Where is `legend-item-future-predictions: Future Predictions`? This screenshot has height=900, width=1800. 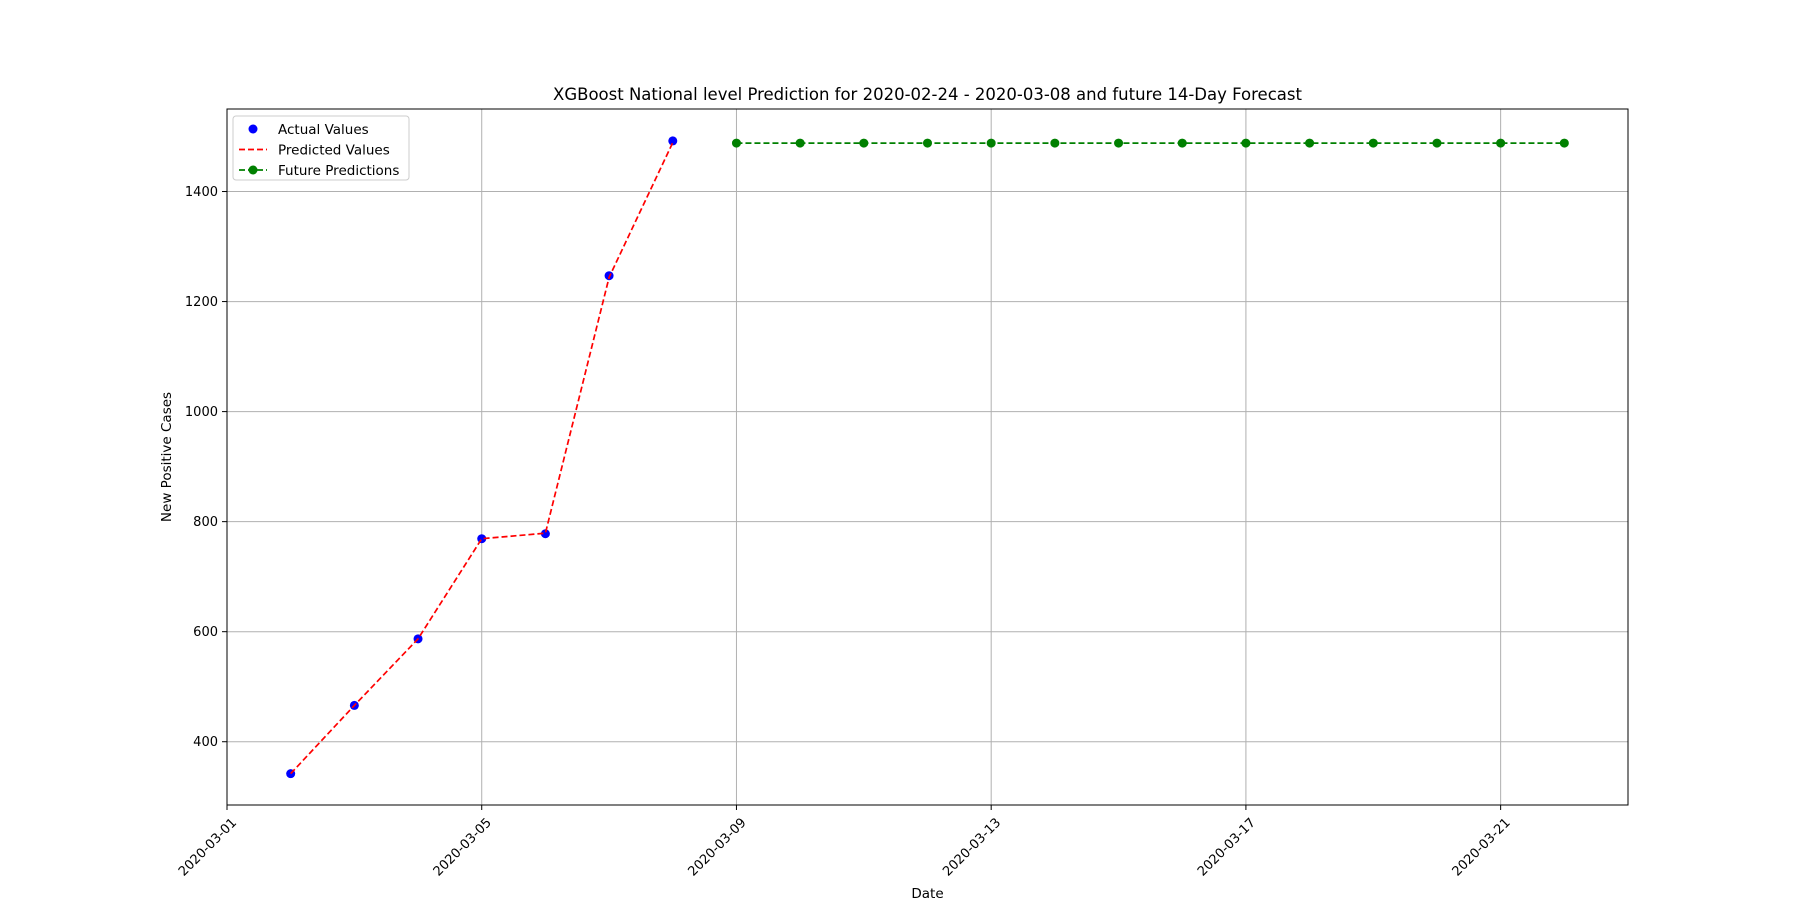
legend-item-future-predictions: Future Predictions is located at coordinates (319, 171).